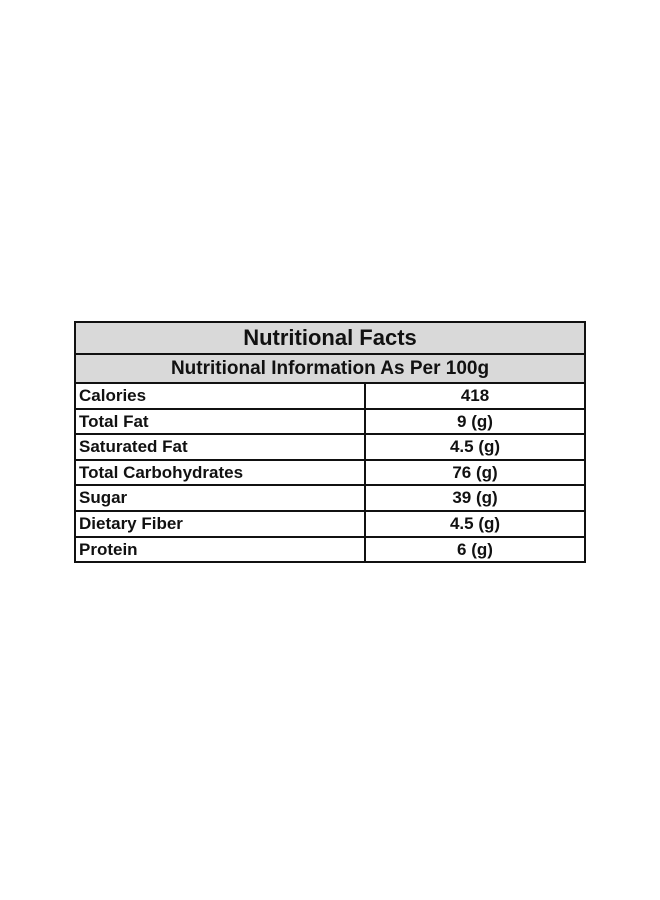  Describe the element at coordinates (220, 421) in the screenshot. I see `nutrient-name: Total Fat` at that location.